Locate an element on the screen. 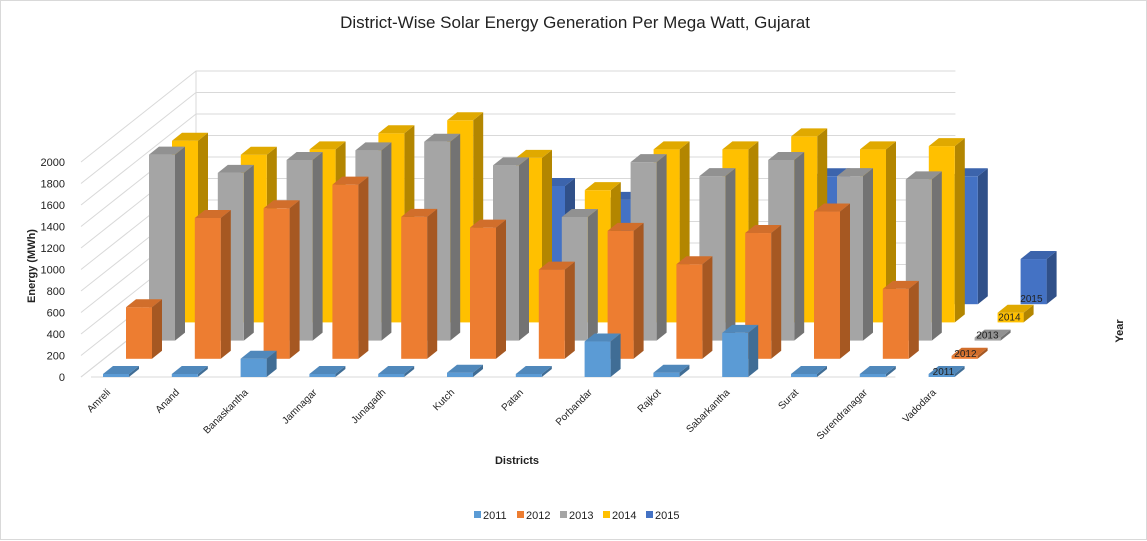 This screenshot has height=541, width=1147. x-axis-title: Districts is located at coordinates (517, 461).